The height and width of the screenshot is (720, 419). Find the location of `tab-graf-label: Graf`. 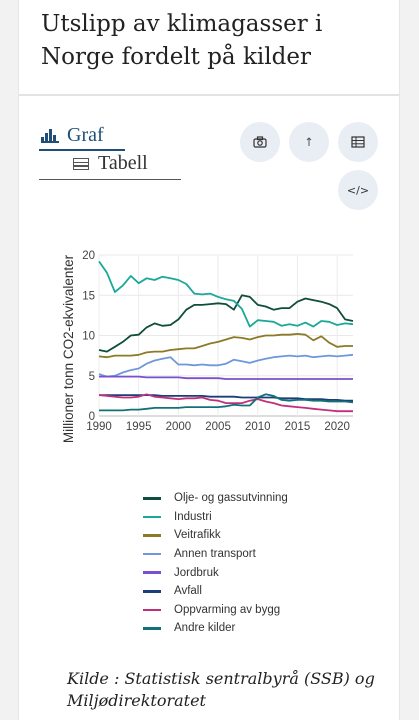

tab-graf-label: Graf is located at coordinates (85, 135).